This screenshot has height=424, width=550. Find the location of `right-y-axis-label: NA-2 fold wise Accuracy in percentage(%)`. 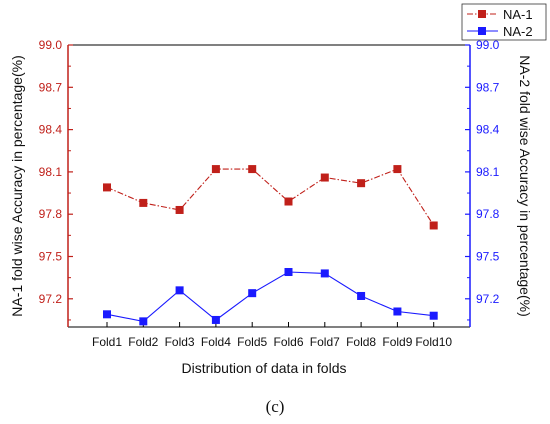

right-y-axis-label: NA-2 fold wise Accuracy in percentage(%) is located at coordinates (525, 185).